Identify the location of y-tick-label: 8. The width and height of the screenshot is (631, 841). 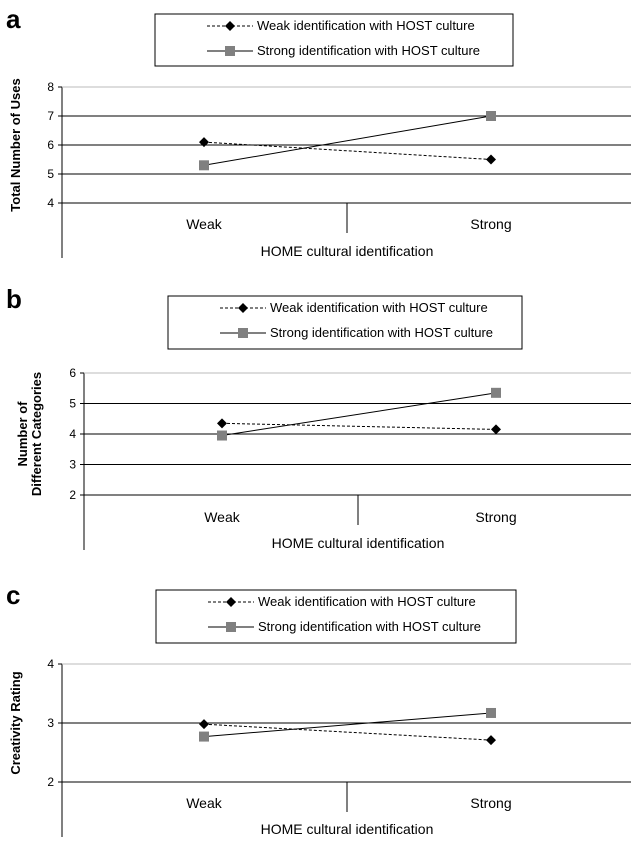
(50, 87).